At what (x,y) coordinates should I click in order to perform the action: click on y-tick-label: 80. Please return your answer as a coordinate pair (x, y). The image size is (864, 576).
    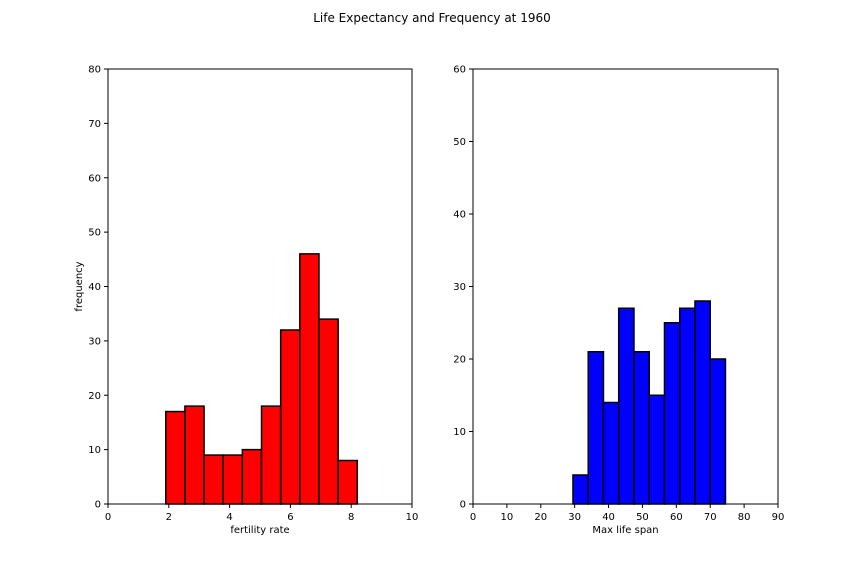
    Looking at the image, I should click on (94, 70).